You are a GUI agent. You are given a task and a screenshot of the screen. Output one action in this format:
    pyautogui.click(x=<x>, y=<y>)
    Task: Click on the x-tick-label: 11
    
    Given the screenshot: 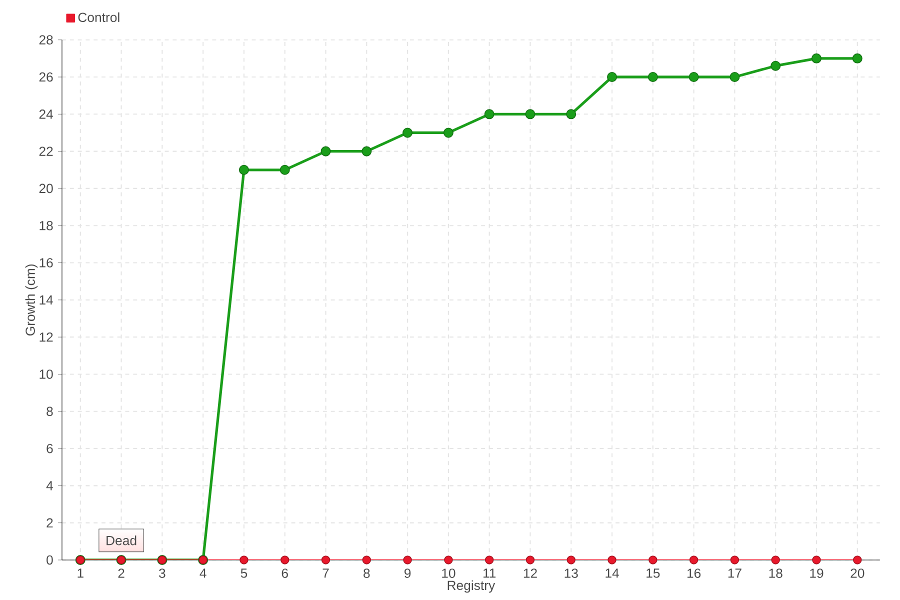 What is the action you would take?
    pyautogui.click(x=490, y=573)
    